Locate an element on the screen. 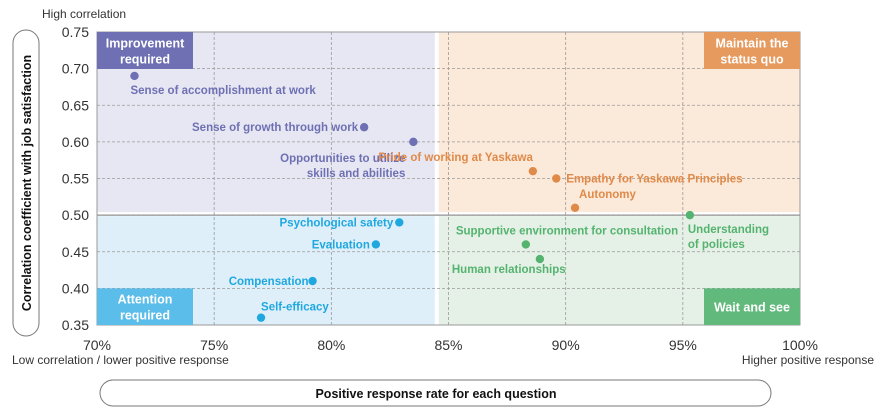 Image resolution: width=886 pixels, height=417 pixels. point-label: Self-efficacy is located at coordinates (295, 308).